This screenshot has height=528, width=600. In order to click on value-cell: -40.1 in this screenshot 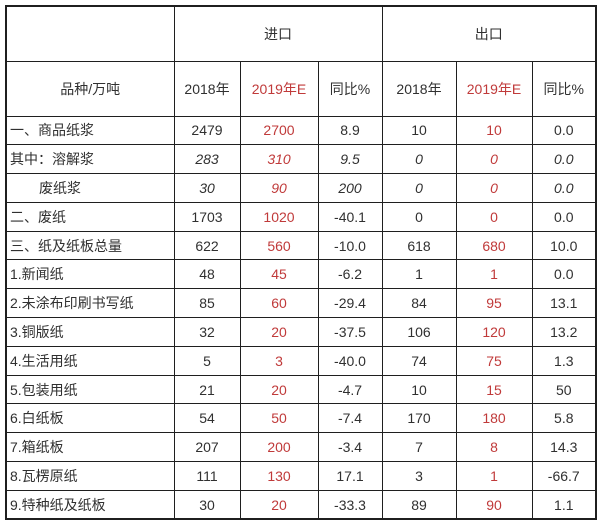, I will do `click(350, 216)`.